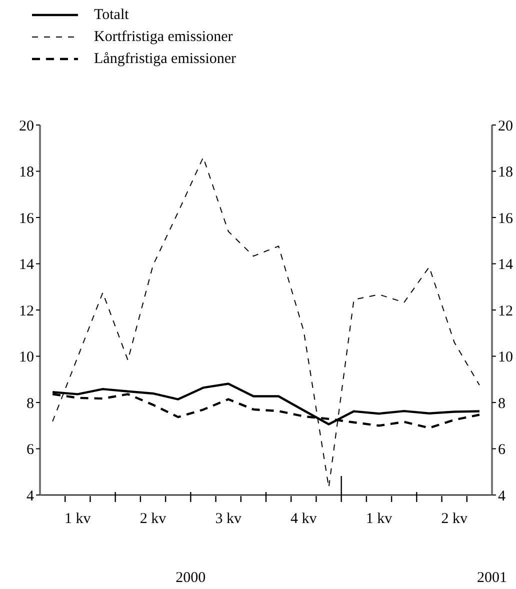 Image resolution: width=516 pixels, height=589 pixels. Describe the element at coordinates (163, 37) in the screenshot. I see `legend-label: Kortfristiga emissioner` at that location.